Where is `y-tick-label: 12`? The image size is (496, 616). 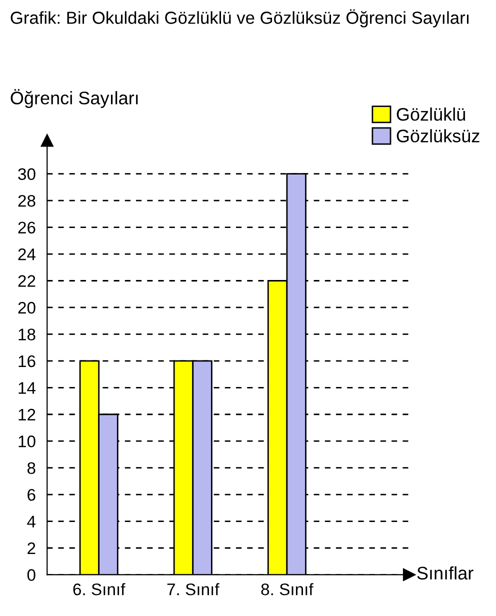
y-tick-label: 12 is located at coordinates (27, 414).